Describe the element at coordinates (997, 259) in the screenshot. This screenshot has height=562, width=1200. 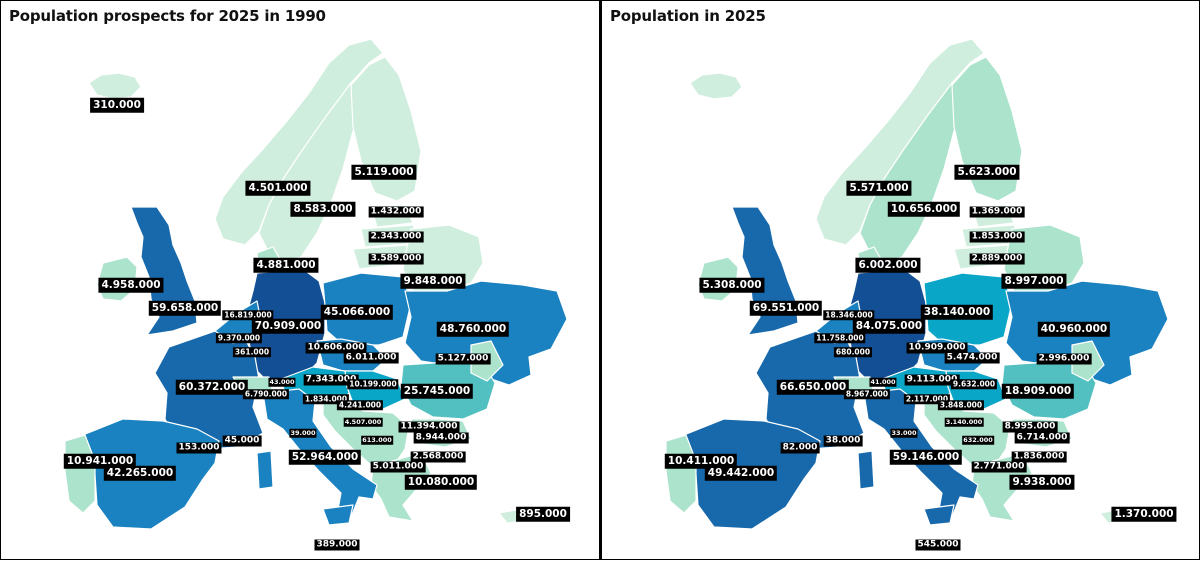
I see `population-label: 2.889.000` at that location.